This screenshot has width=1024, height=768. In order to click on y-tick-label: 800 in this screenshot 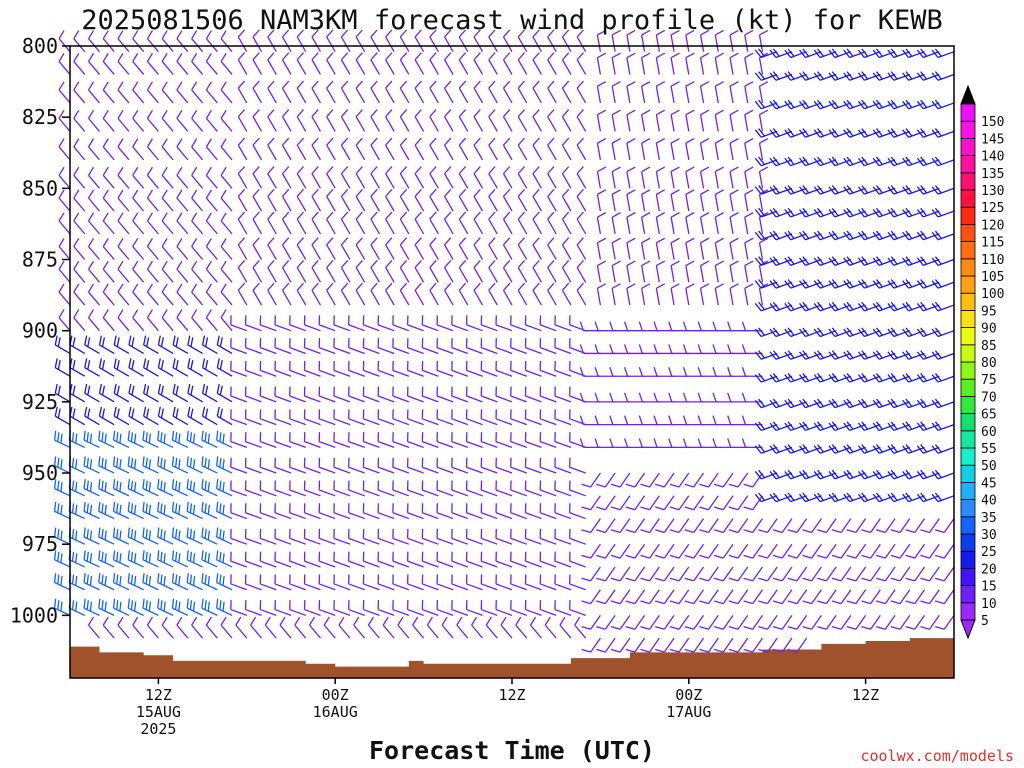, I will do `click(40, 46)`.